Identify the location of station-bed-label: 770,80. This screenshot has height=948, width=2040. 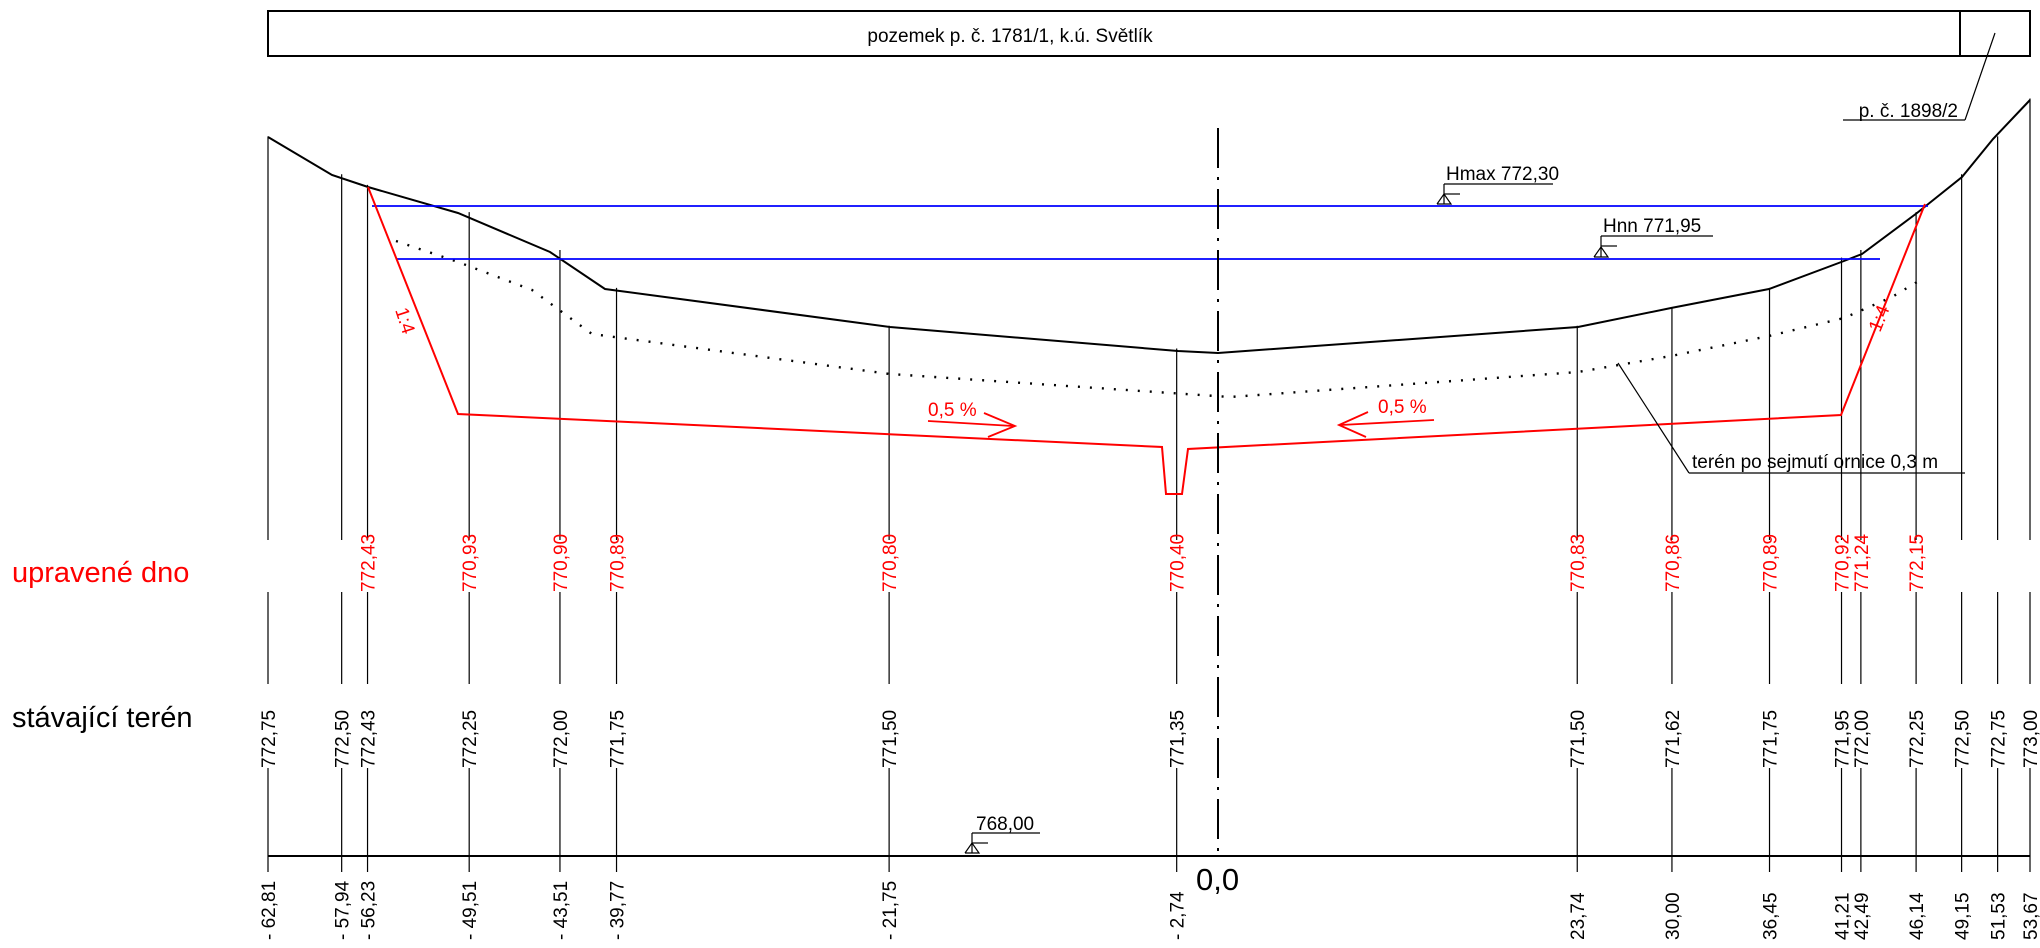
(890, 563).